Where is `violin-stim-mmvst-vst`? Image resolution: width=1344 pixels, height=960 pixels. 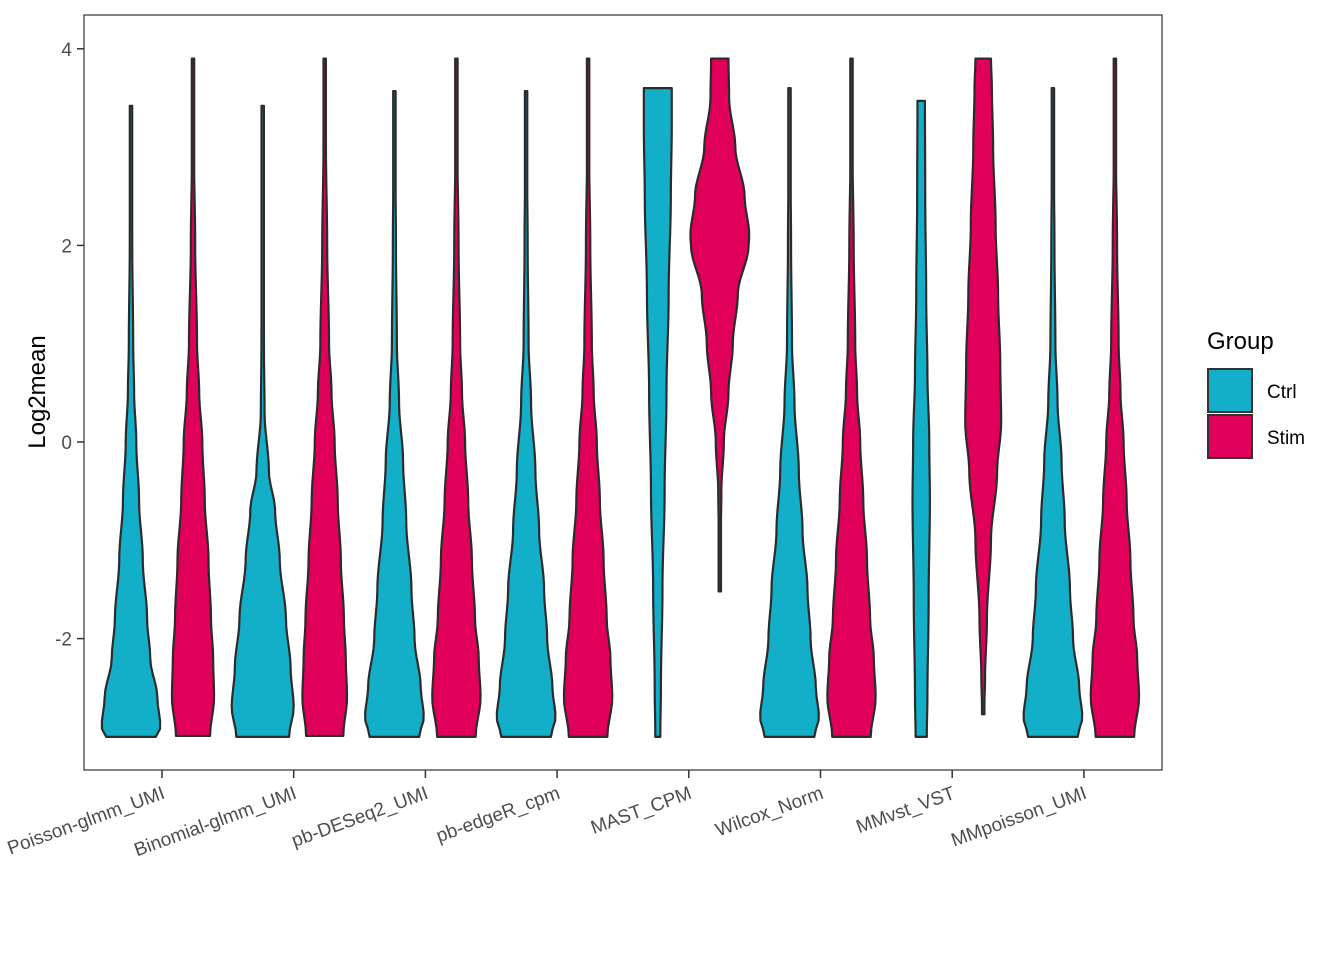 violin-stim-mmvst-vst is located at coordinates (983, 386).